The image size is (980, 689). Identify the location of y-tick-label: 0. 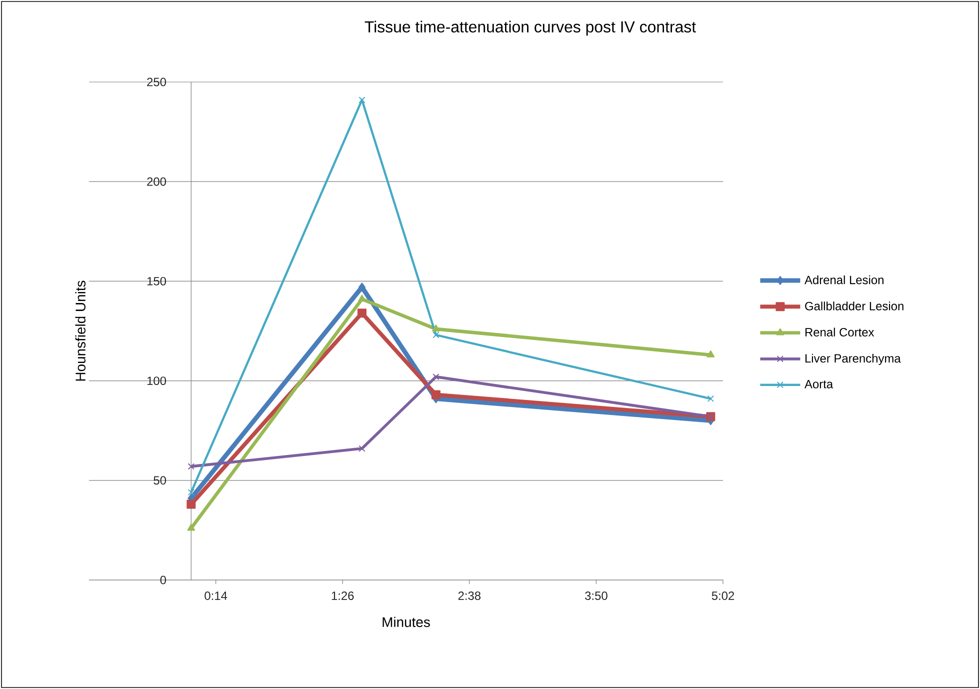
(163, 580).